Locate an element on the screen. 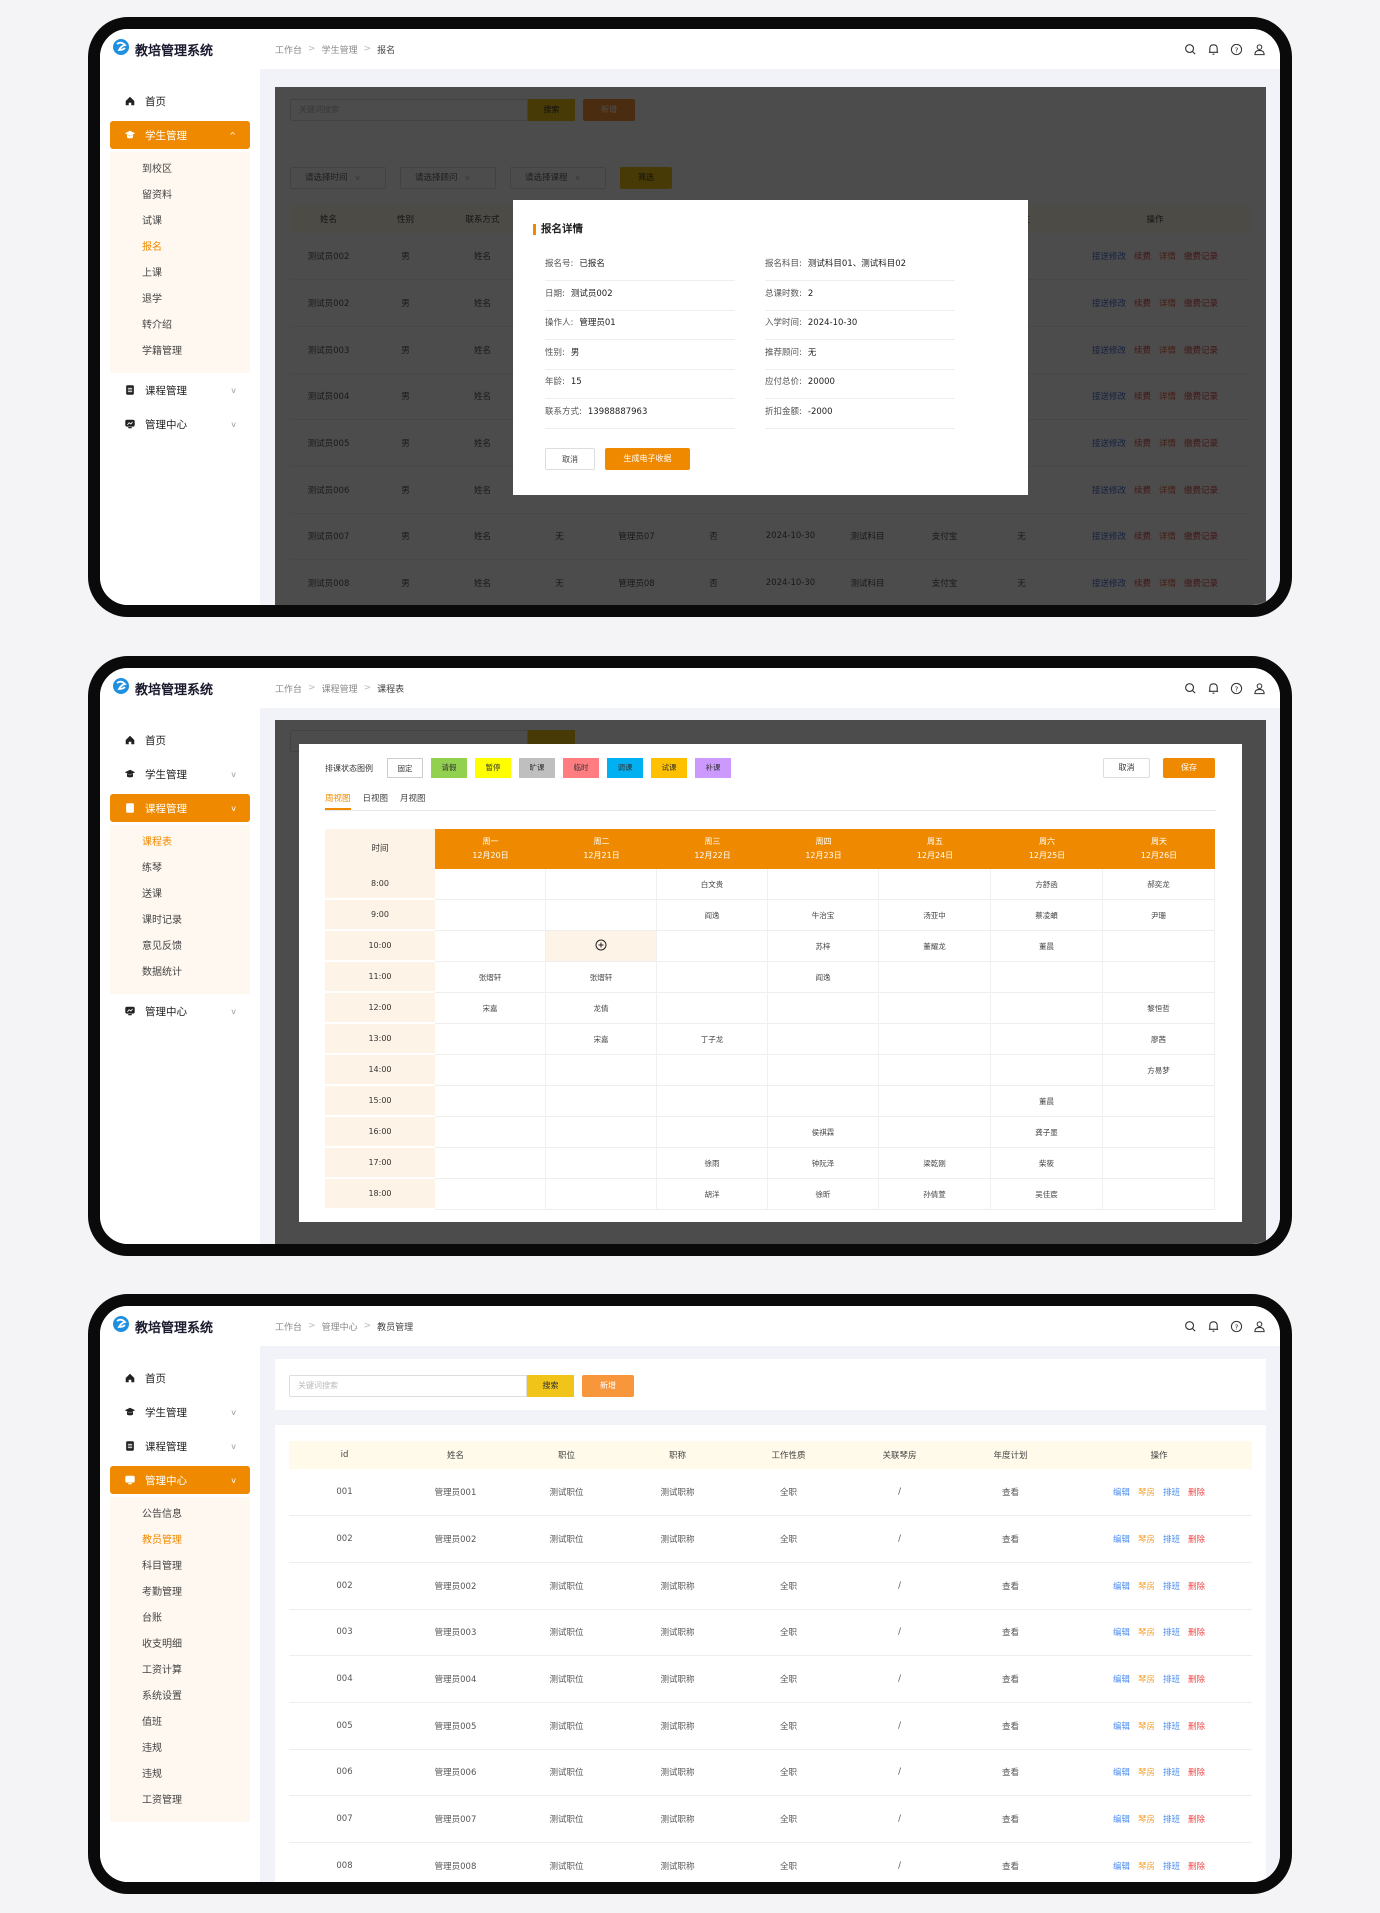  schedule-cell: 胡洋 is located at coordinates (712, 1194).